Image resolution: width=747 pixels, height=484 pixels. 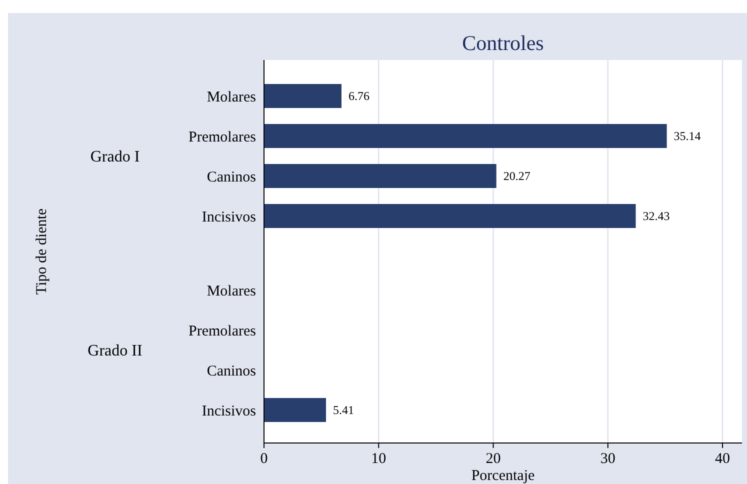 I want to click on text: Grado I, so click(x=115, y=157).